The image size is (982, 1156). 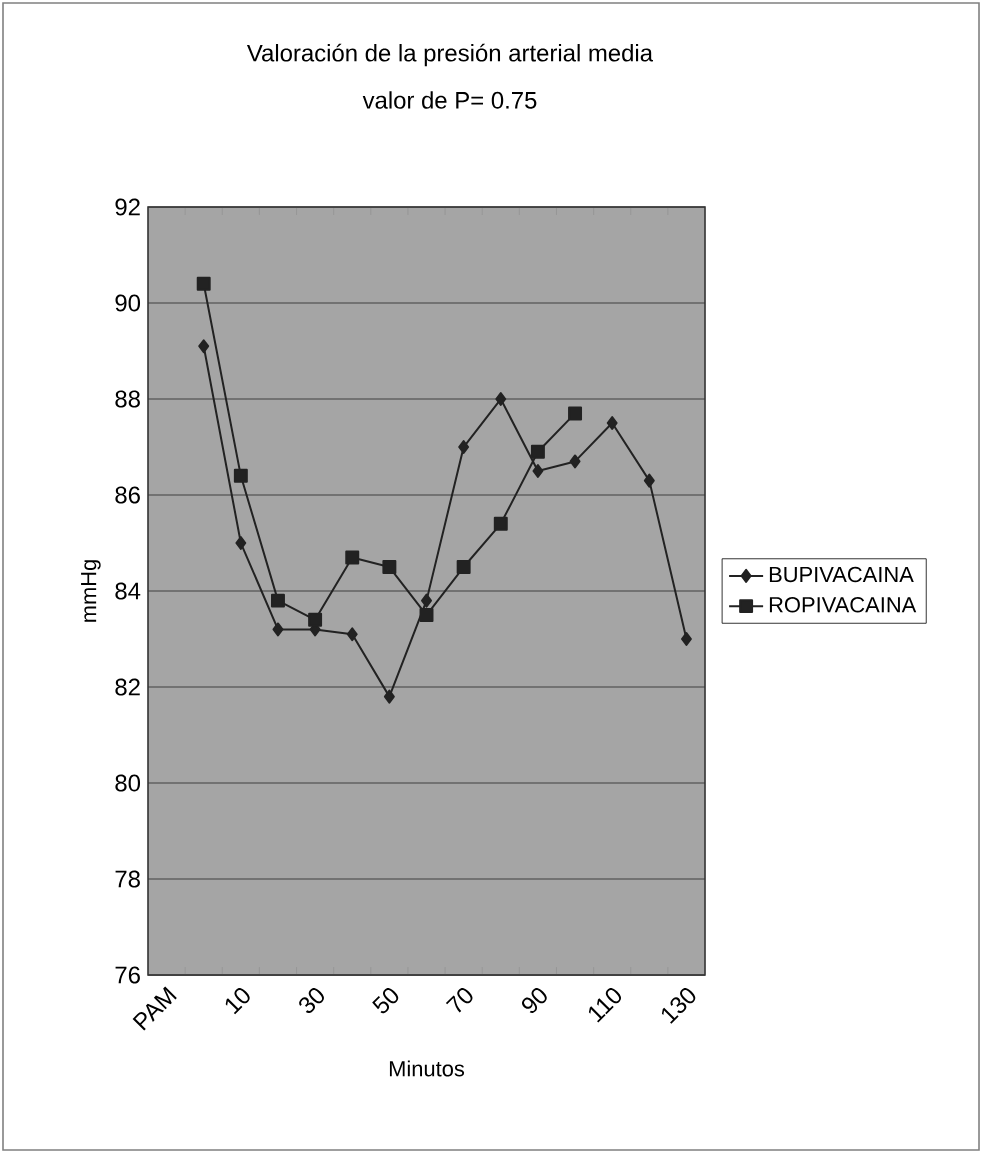 I want to click on y-axis-title: mmHg, so click(x=91, y=591).